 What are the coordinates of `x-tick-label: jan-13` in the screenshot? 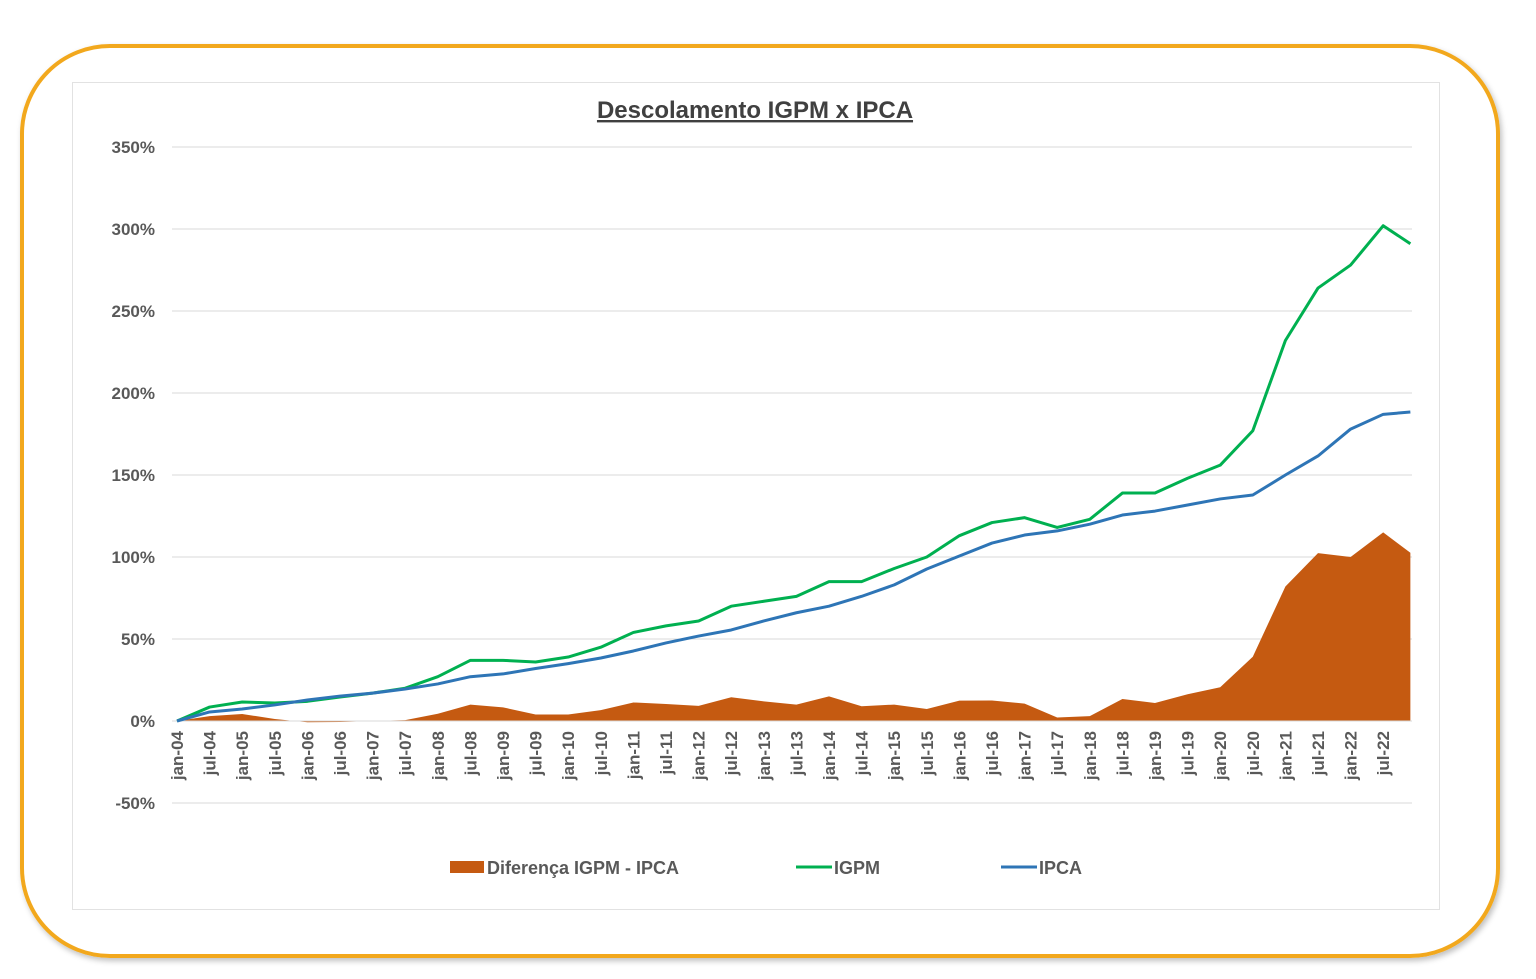 It's located at (764, 756).